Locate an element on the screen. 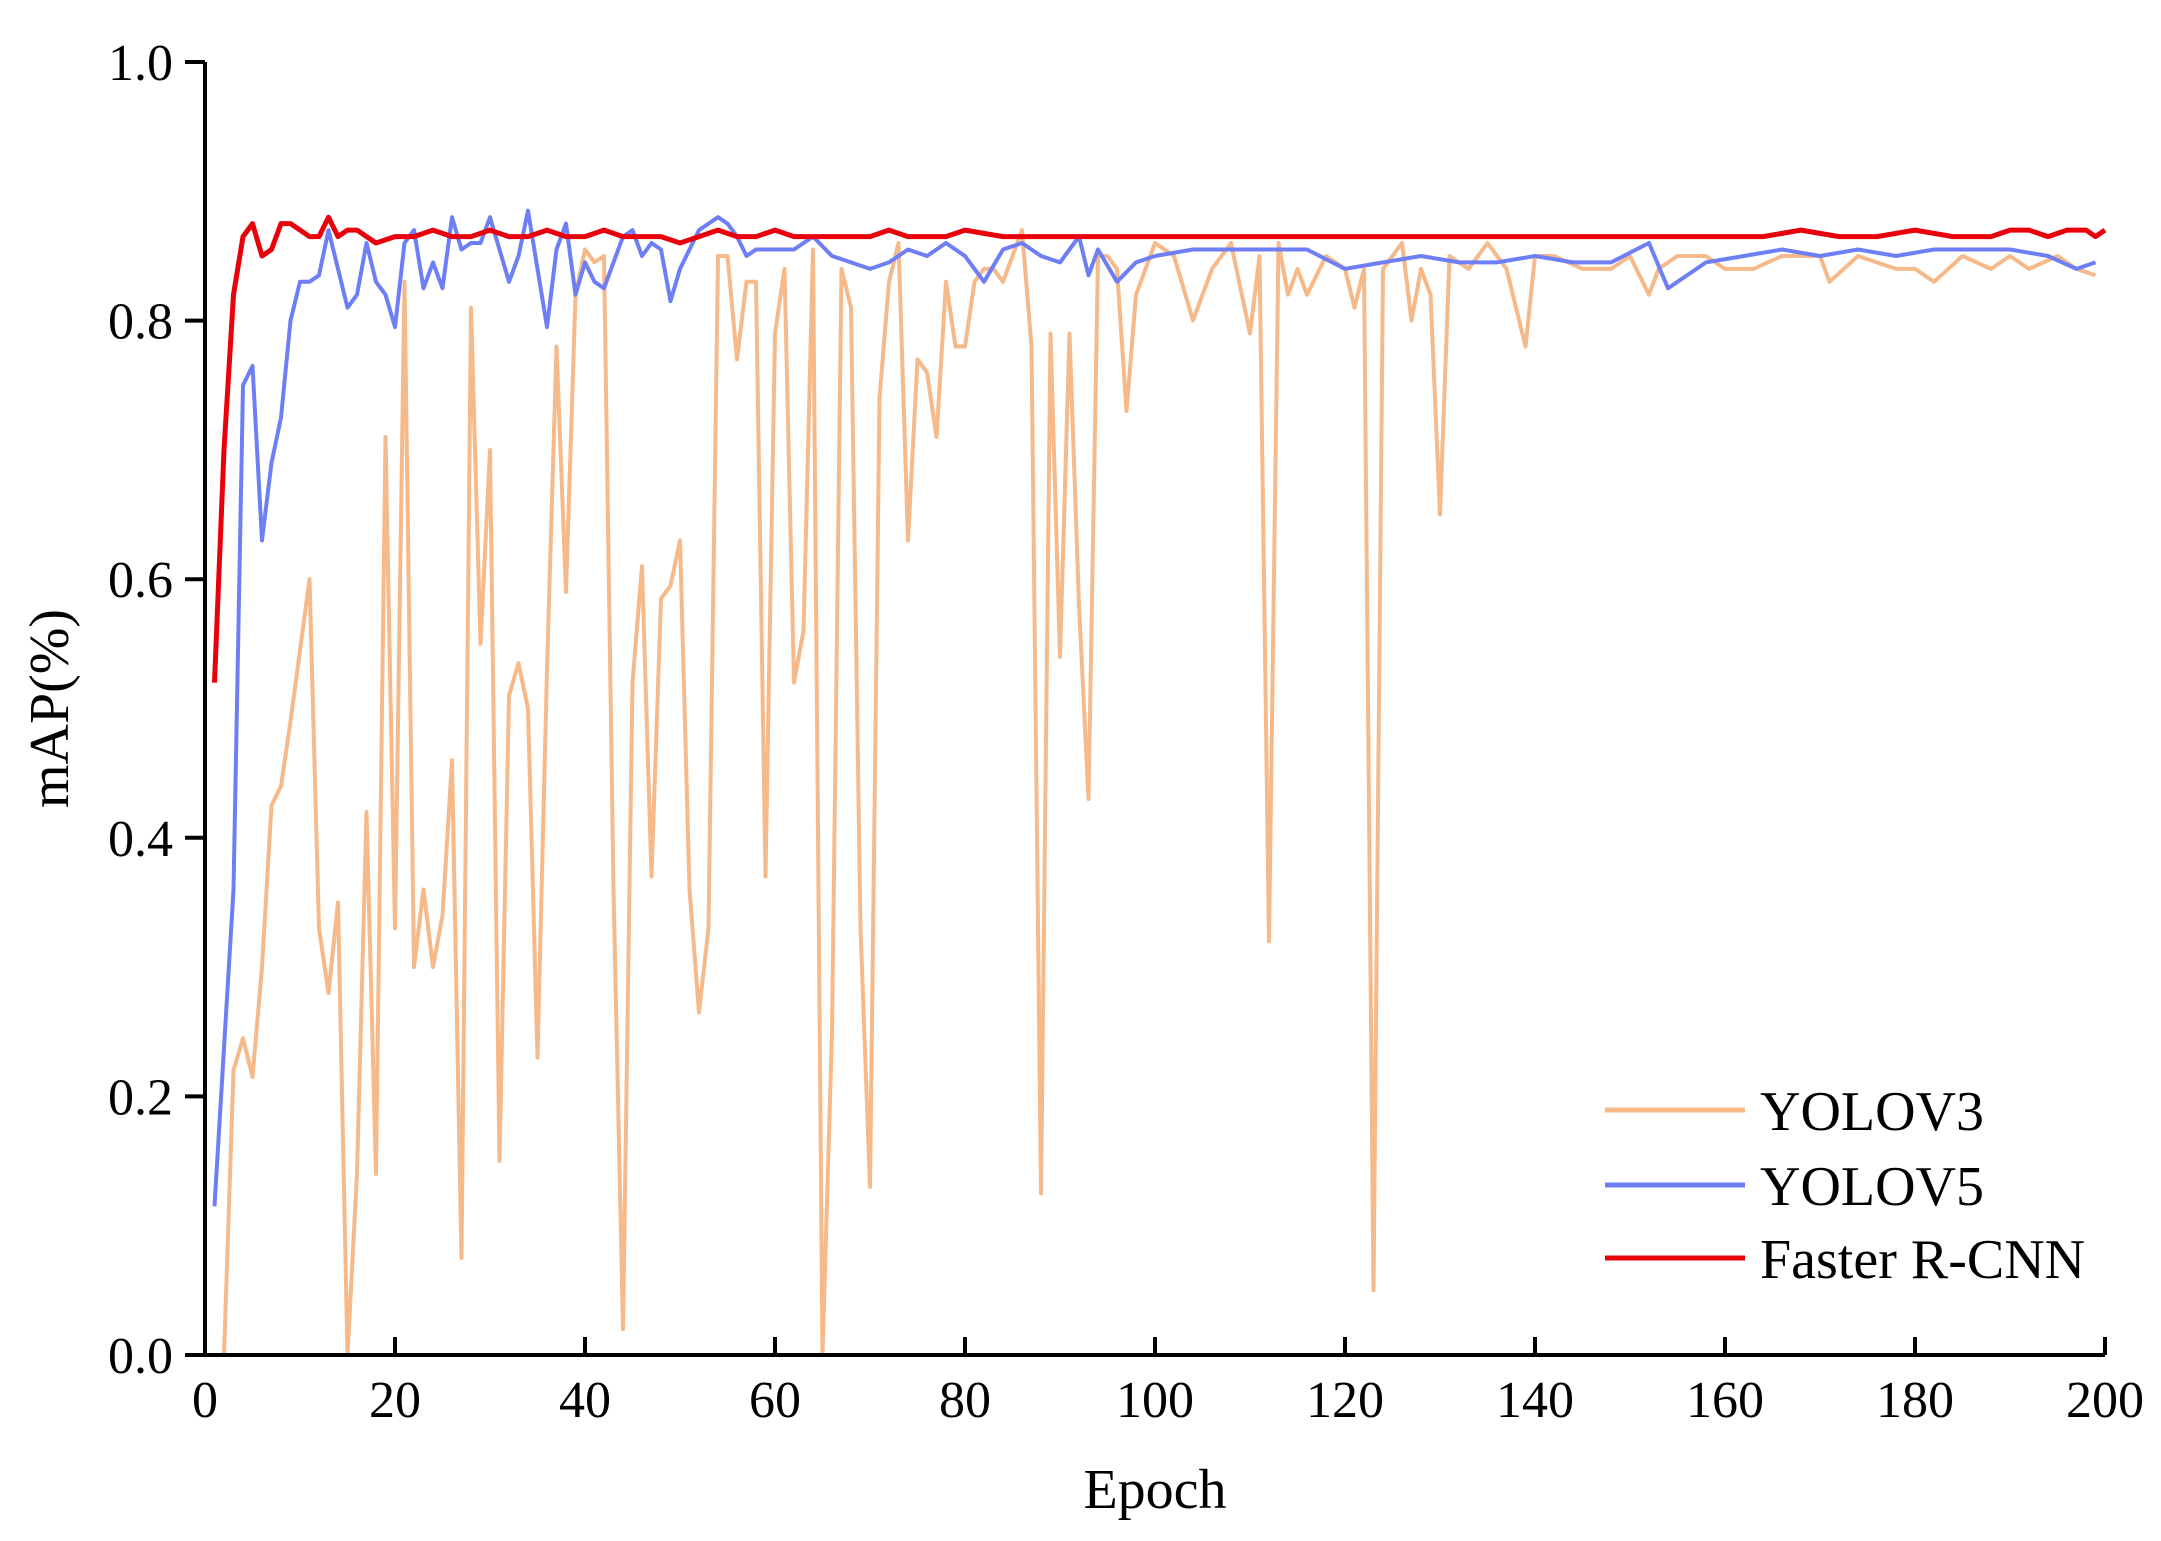  legend-label: YOLOV3 is located at coordinates (1872, 1112).